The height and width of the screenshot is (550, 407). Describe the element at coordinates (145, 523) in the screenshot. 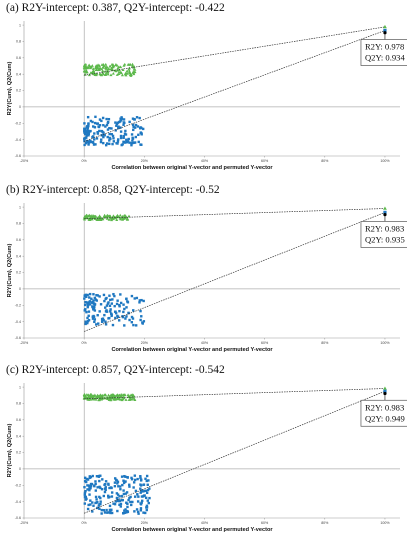

I see `x-tick-label: 20%` at that location.